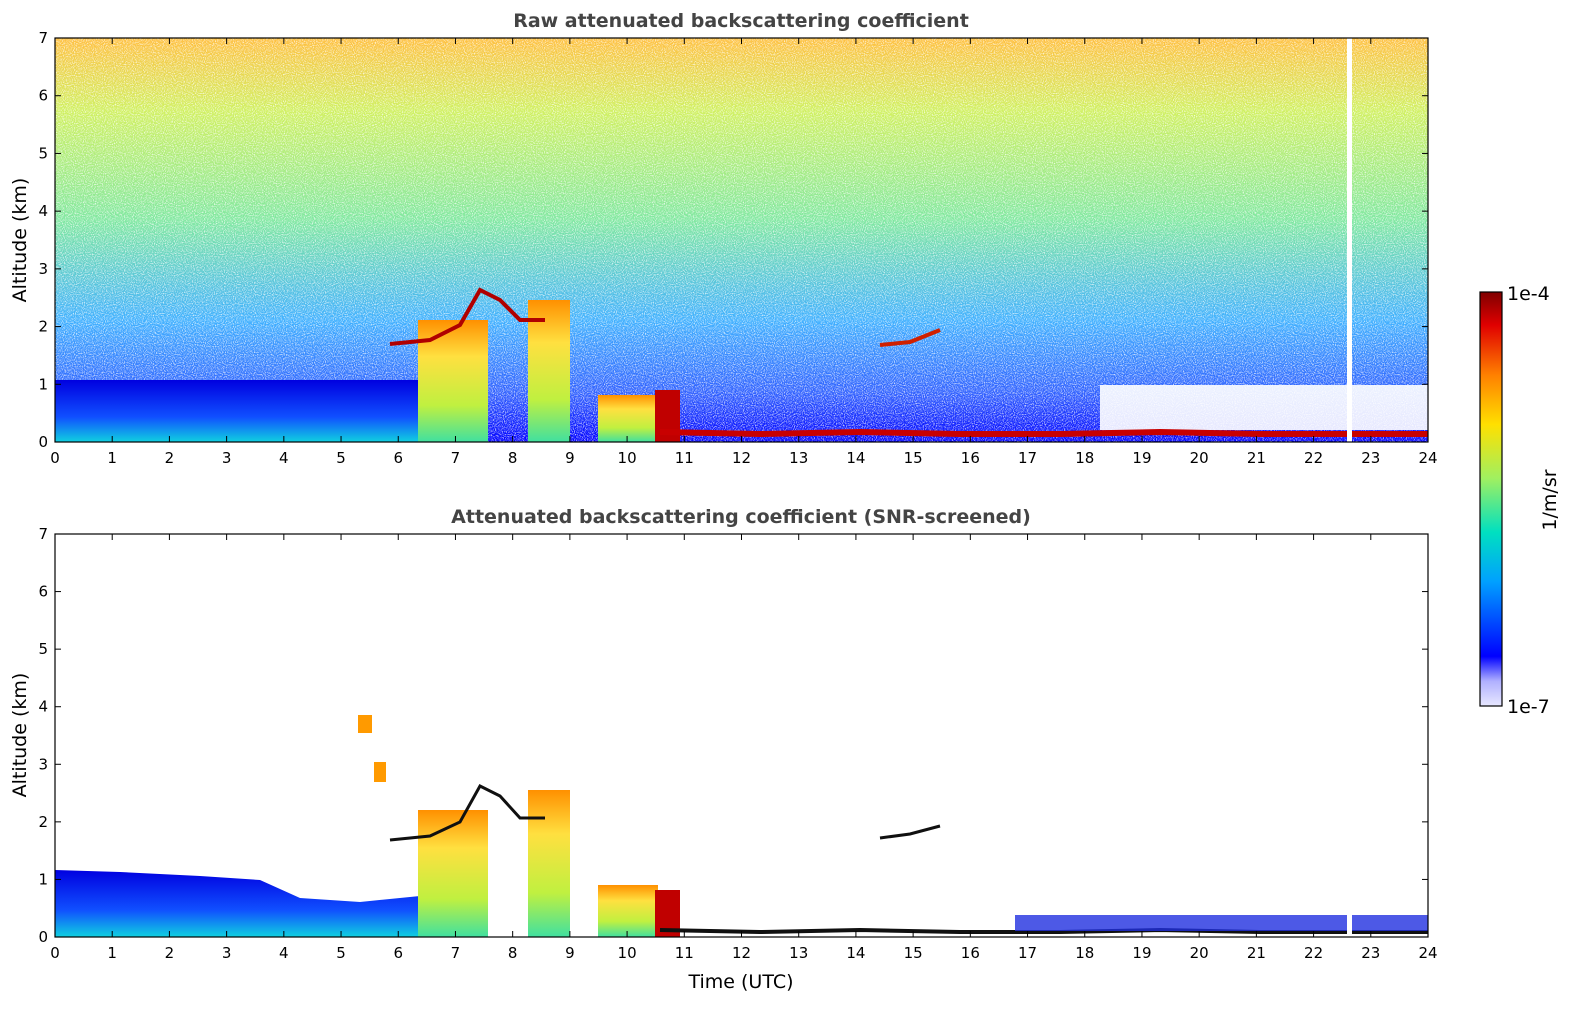 The height and width of the screenshot is (1020, 1595). I want to click on top-x-tick-label: 13, so click(798, 458).